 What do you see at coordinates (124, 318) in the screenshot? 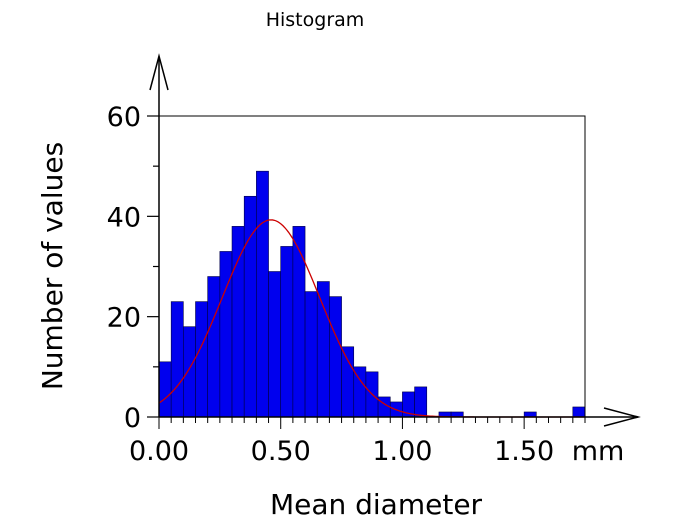
I see `y-tick-label: 20` at bounding box center [124, 318].